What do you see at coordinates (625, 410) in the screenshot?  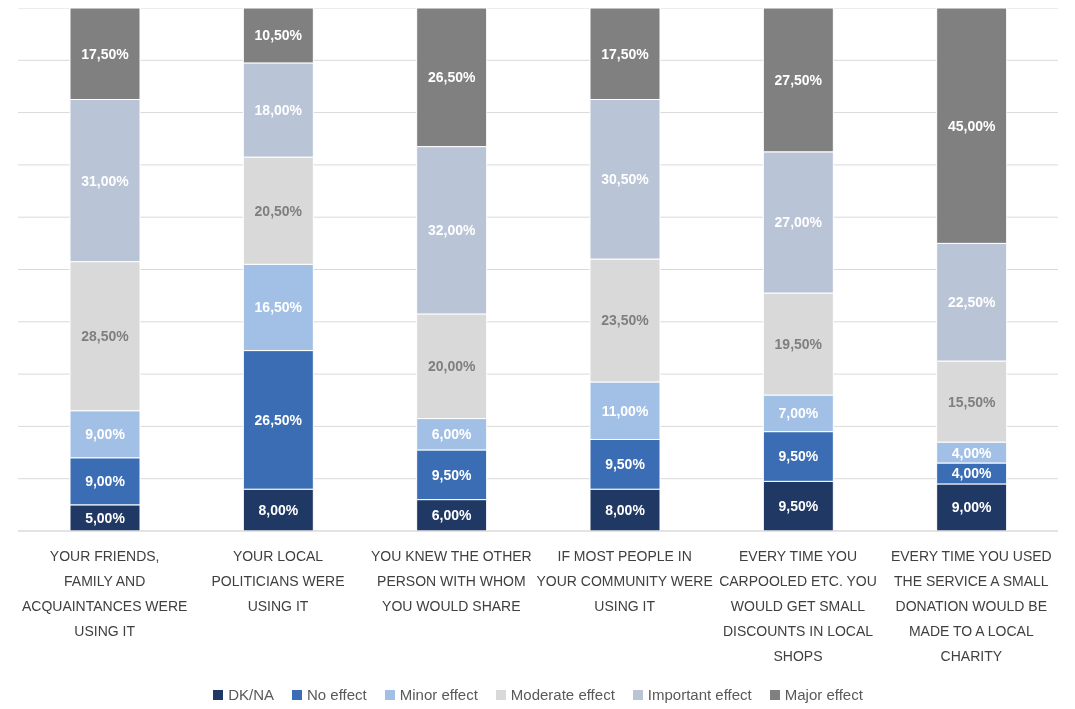 I see `data-label: 11,00%` at bounding box center [625, 410].